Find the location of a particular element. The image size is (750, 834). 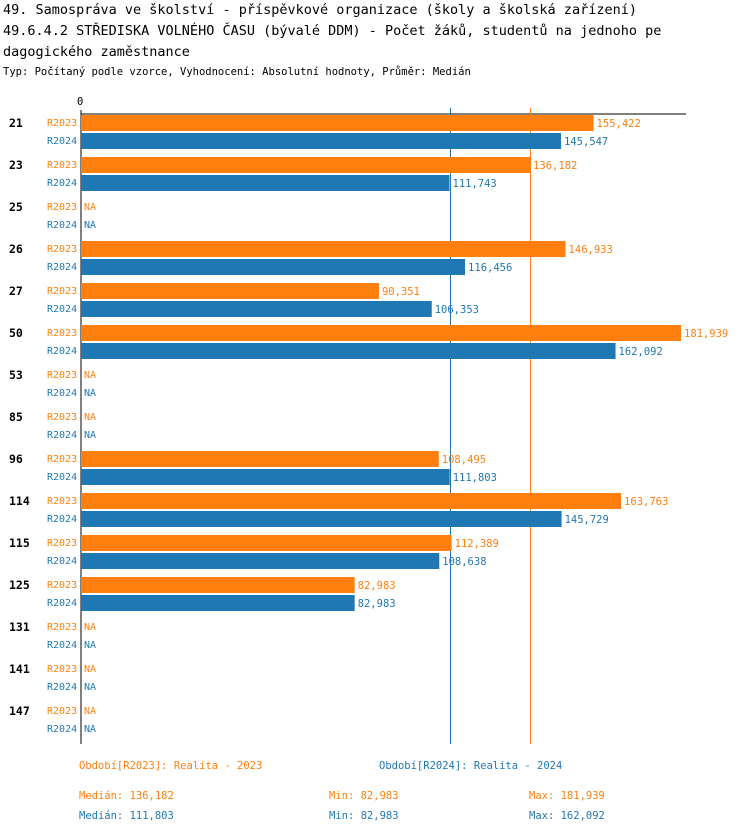

legend-r2023: Období[R2023]: Realita - 2023 is located at coordinates (171, 766).